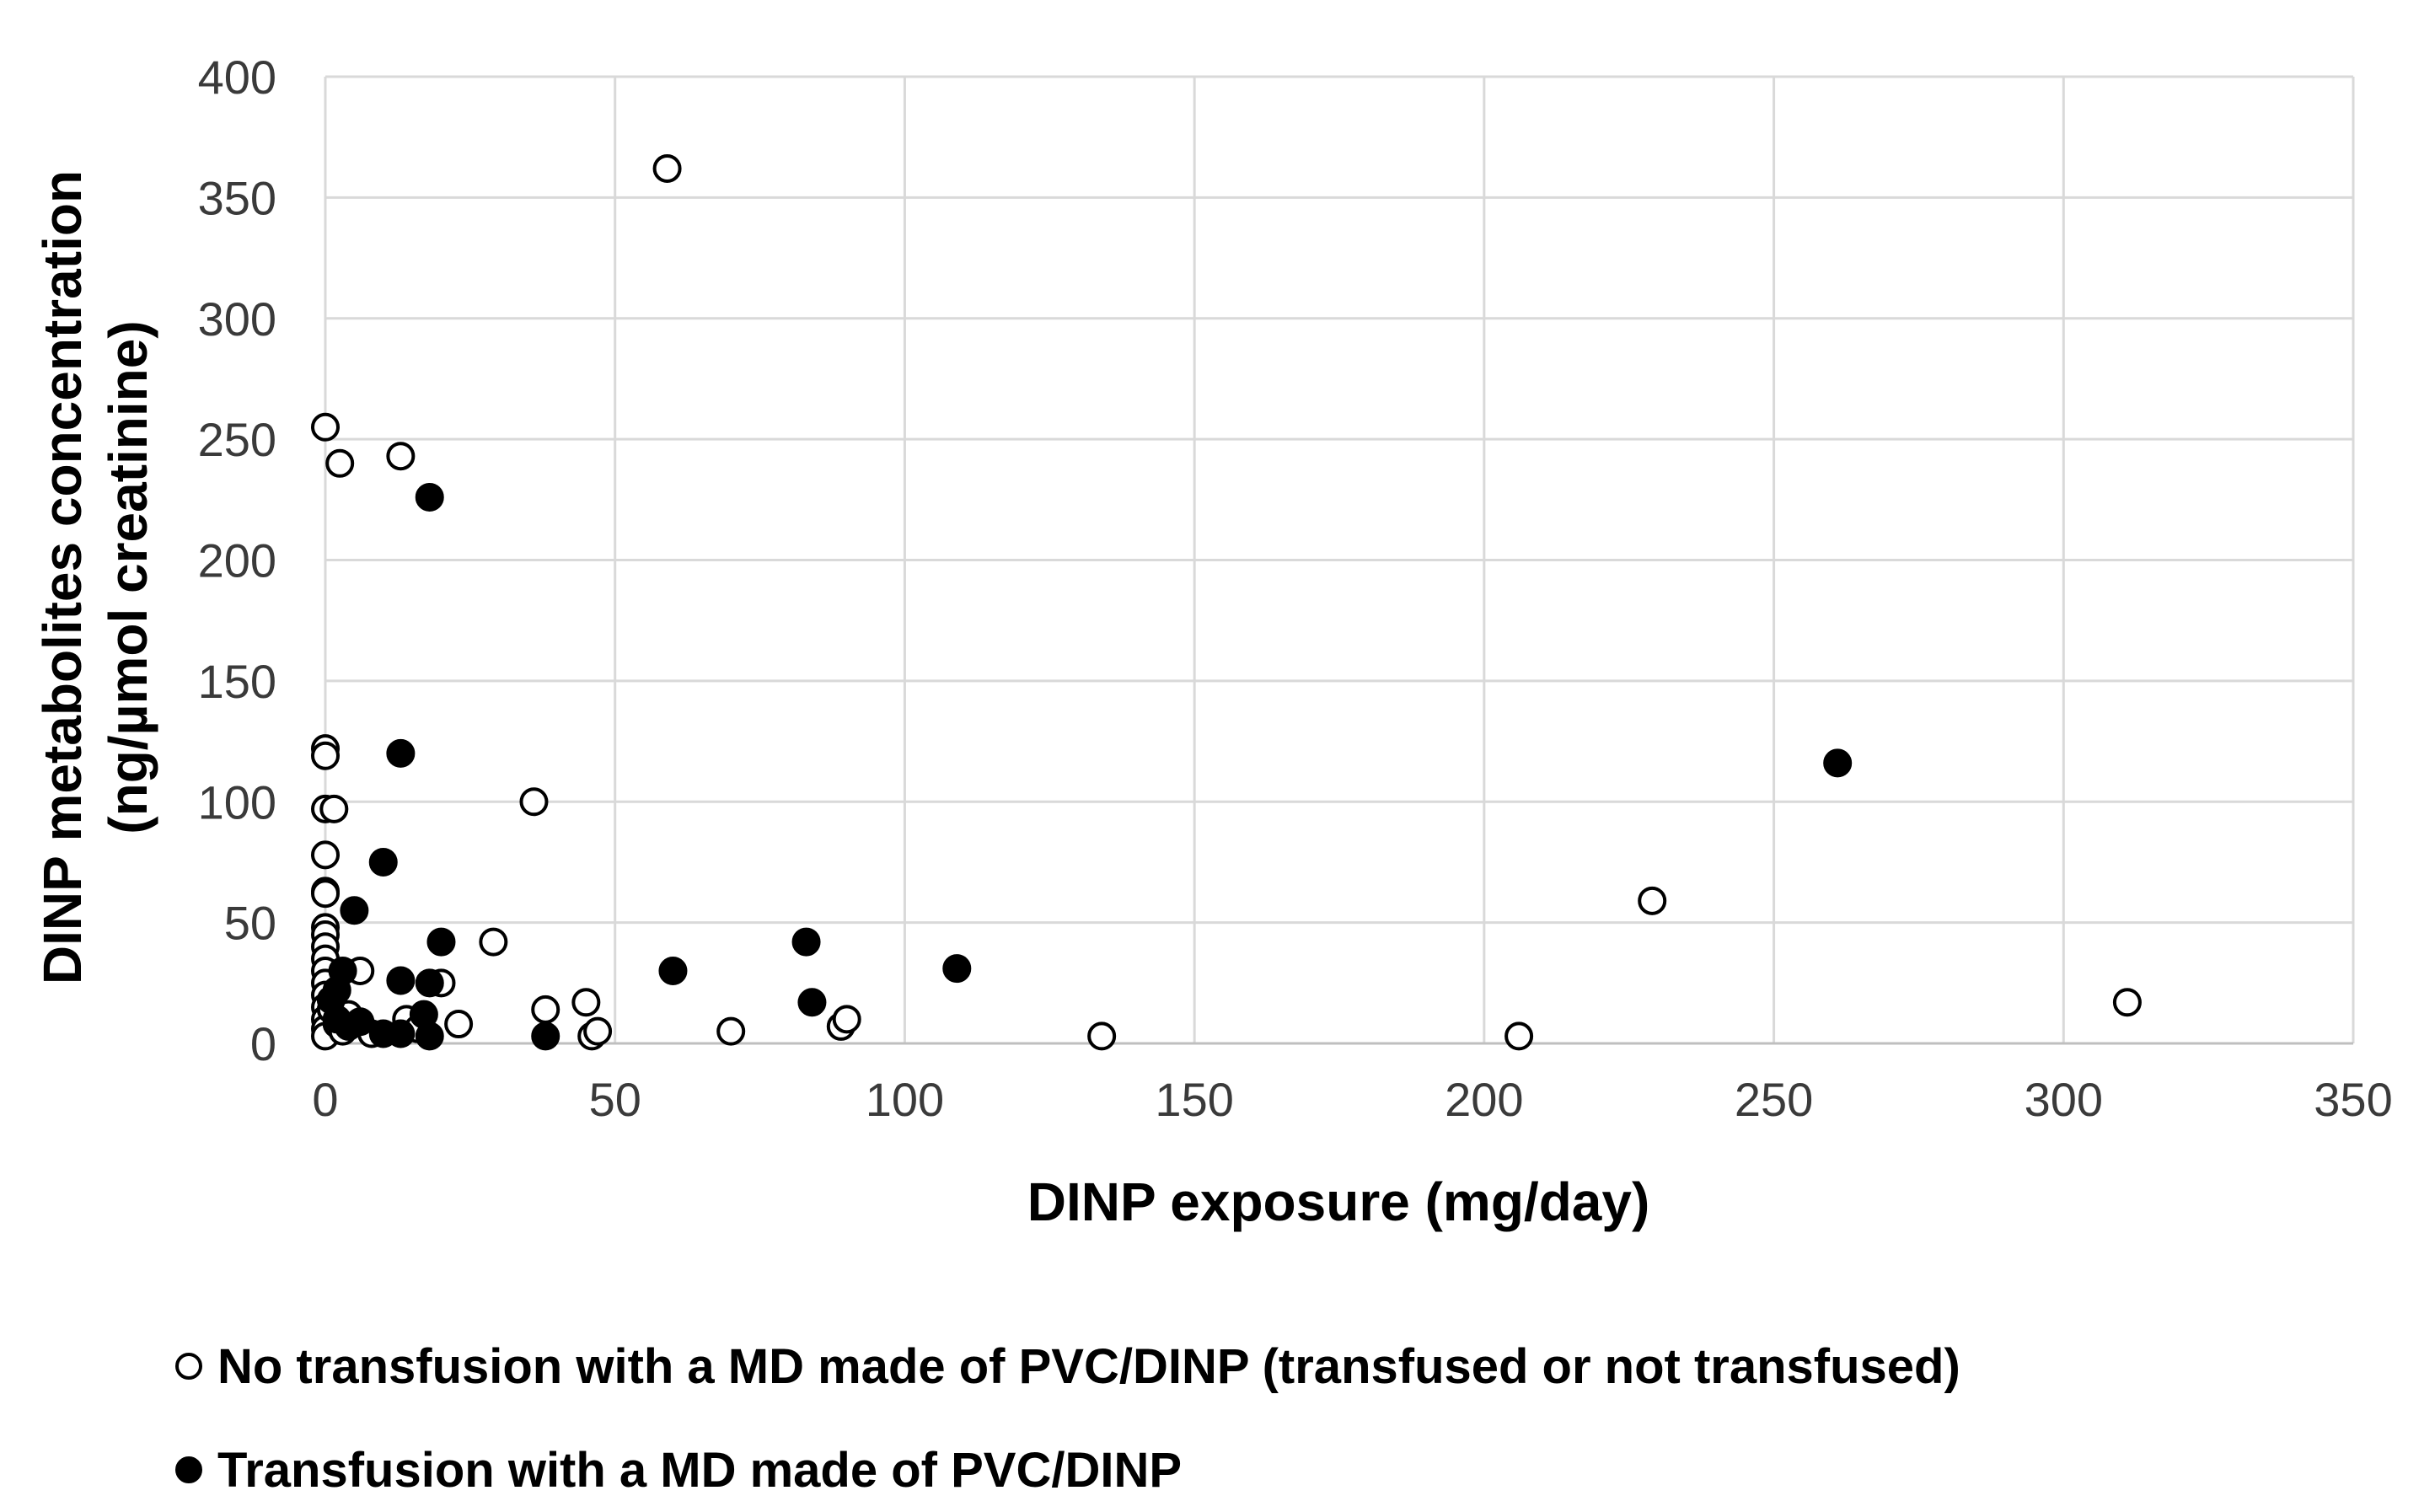 This screenshot has height=1512, width=2435. I want to click on y-tick-label: 400, so click(237, 77).